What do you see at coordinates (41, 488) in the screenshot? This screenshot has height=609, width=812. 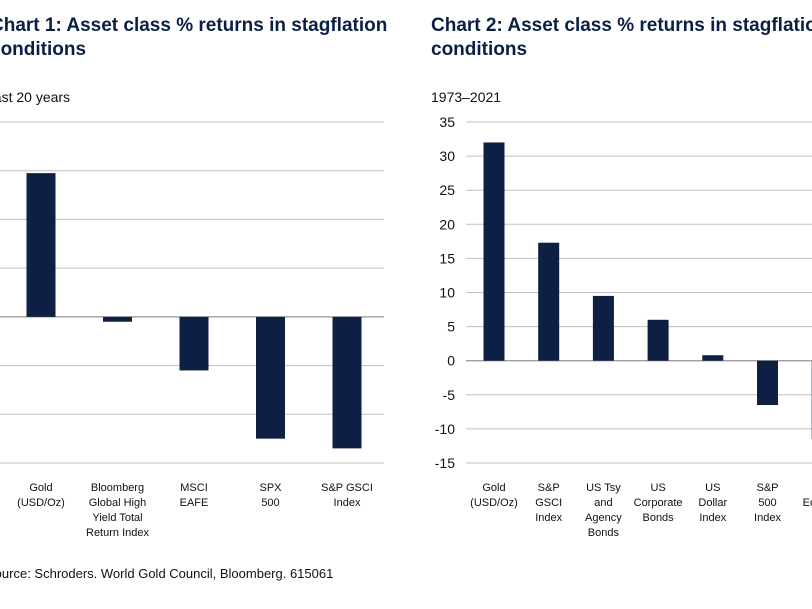 I see `chart-1-category-label-line: Gold` at bounding box center [41, 488].